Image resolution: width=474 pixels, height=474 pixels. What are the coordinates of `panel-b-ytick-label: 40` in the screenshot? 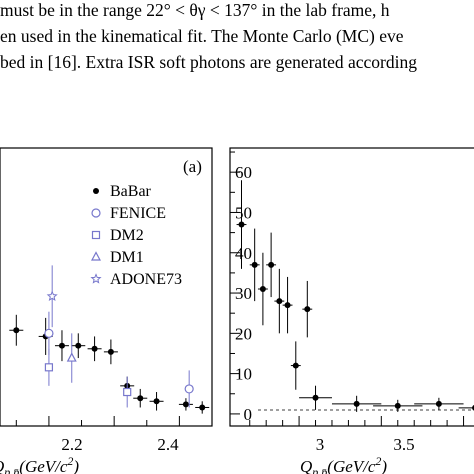 It's located at (243, 253).